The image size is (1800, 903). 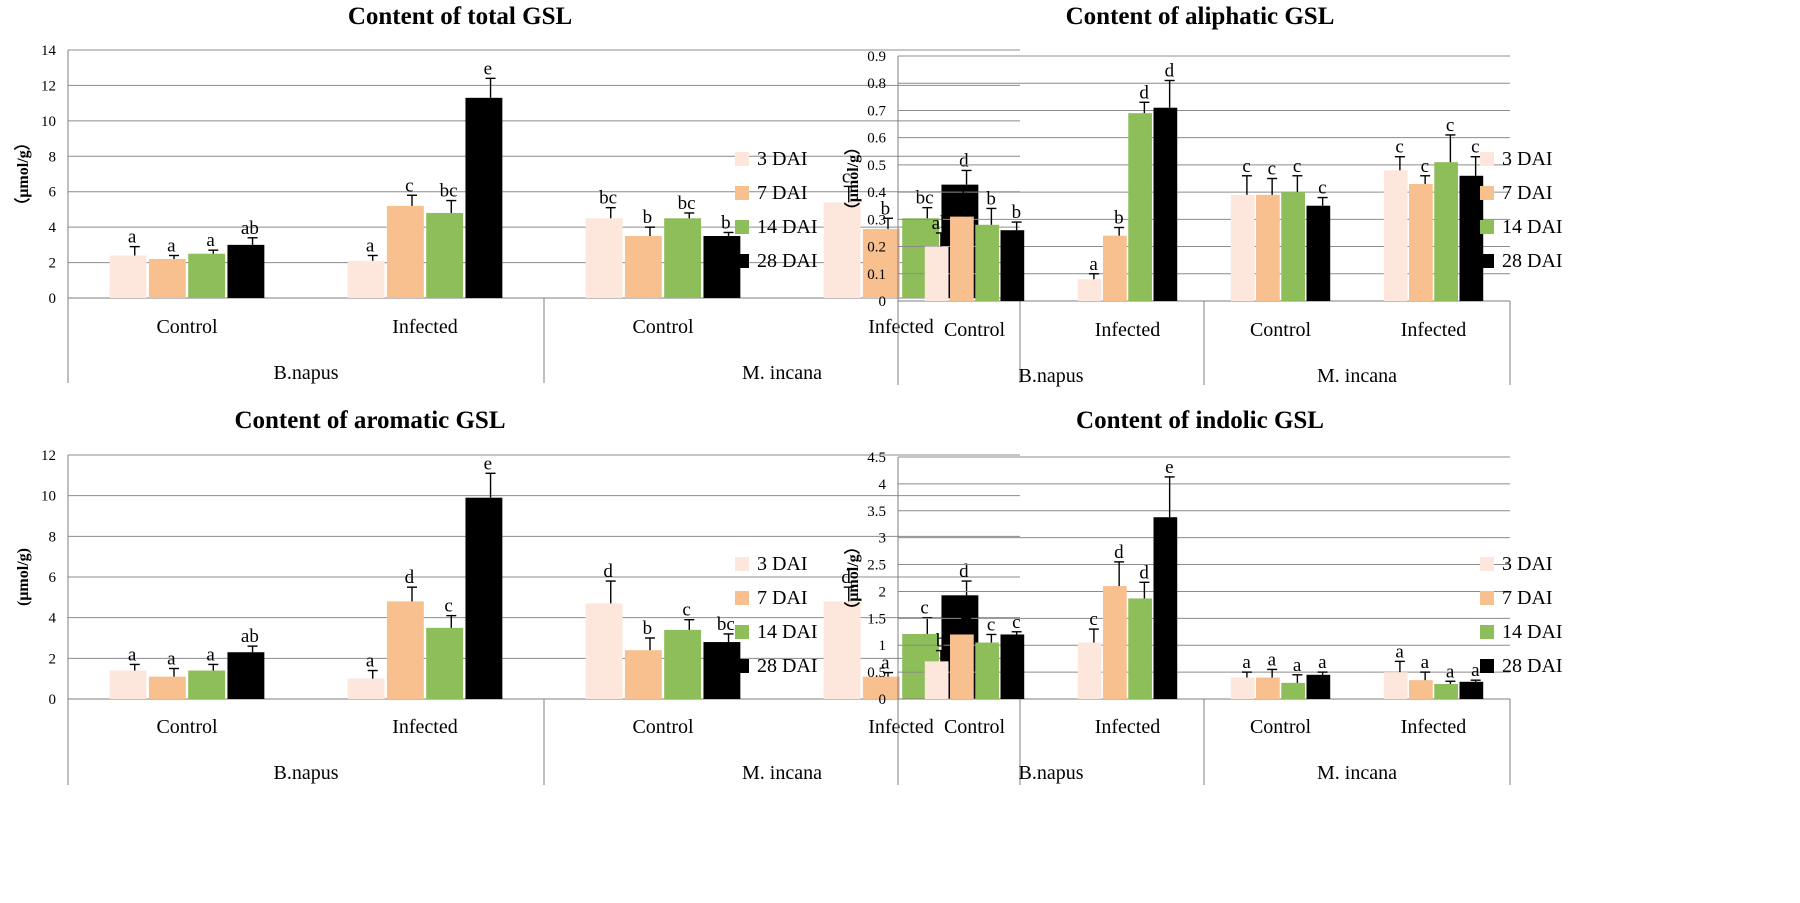 I want to click on chart-title: Content of indolic GSL, so click(x=1200, y=420).